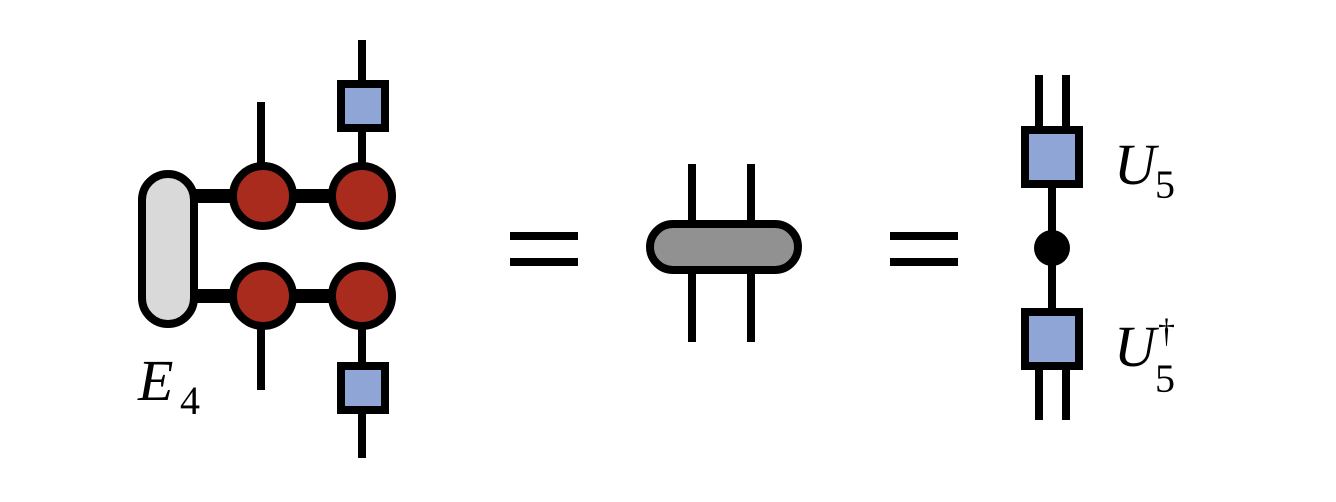 The image size is (1336, 502). Describe the element at coordinates (168, 385) in the screenshot. I see `label-E4: E 4` at that location.